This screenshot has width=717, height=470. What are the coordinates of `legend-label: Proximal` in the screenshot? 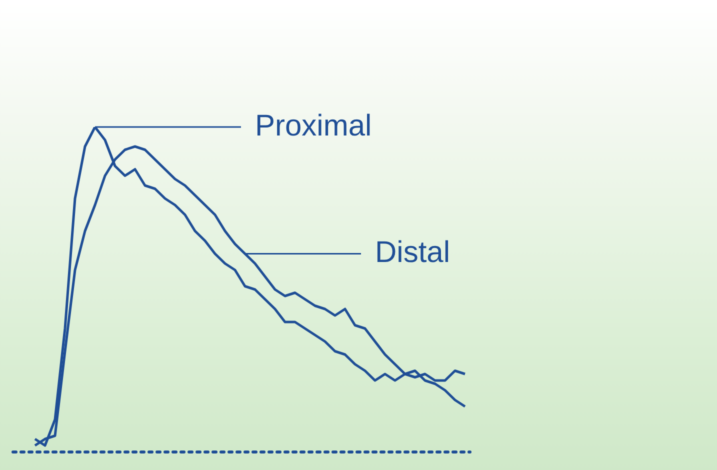 It's located at (313, 125).